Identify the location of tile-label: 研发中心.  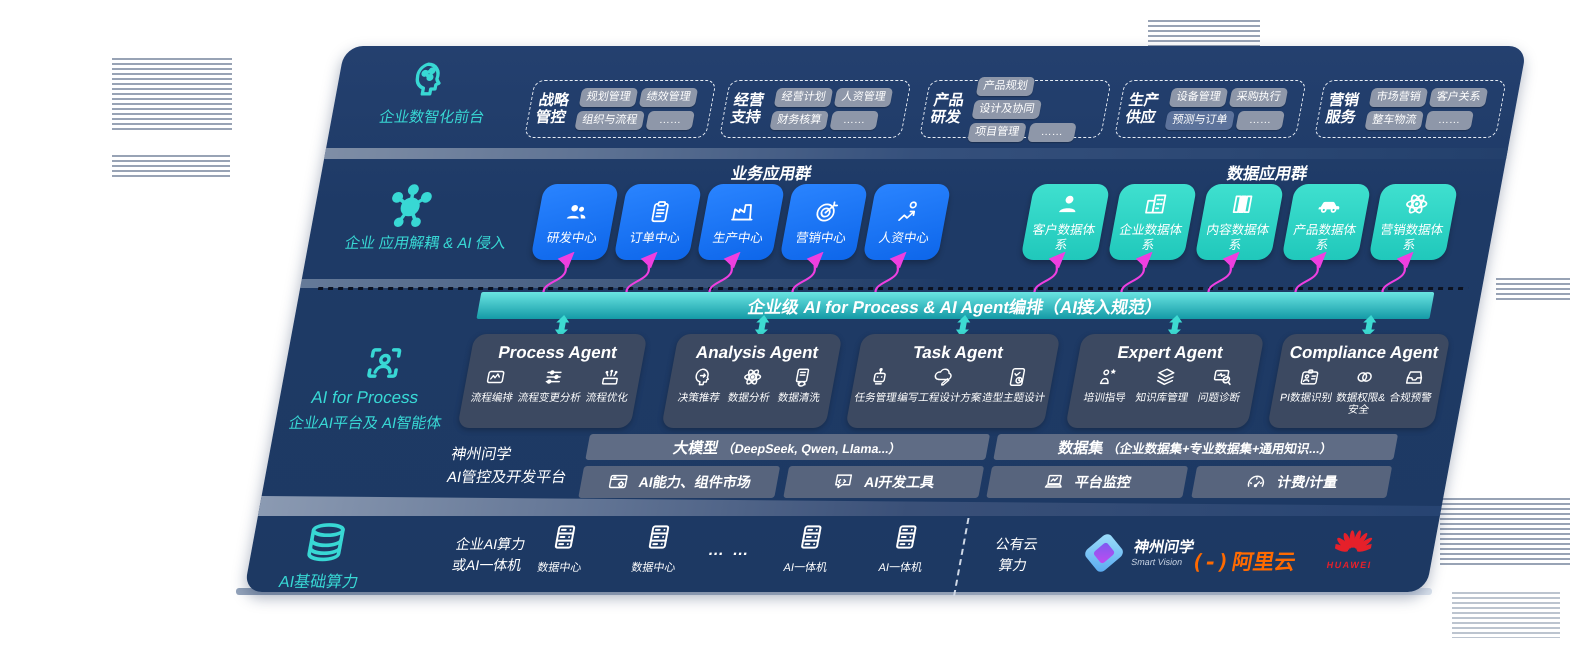
(572, 237).